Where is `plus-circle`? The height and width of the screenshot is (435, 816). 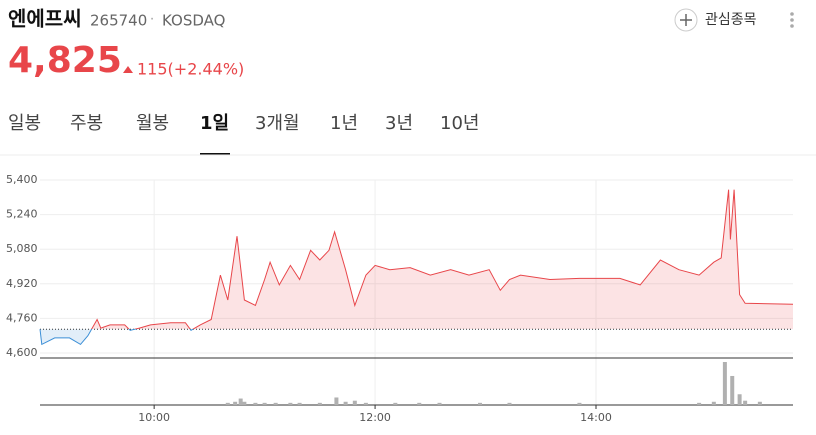 plus-circle is located at coordinates (686, 20).